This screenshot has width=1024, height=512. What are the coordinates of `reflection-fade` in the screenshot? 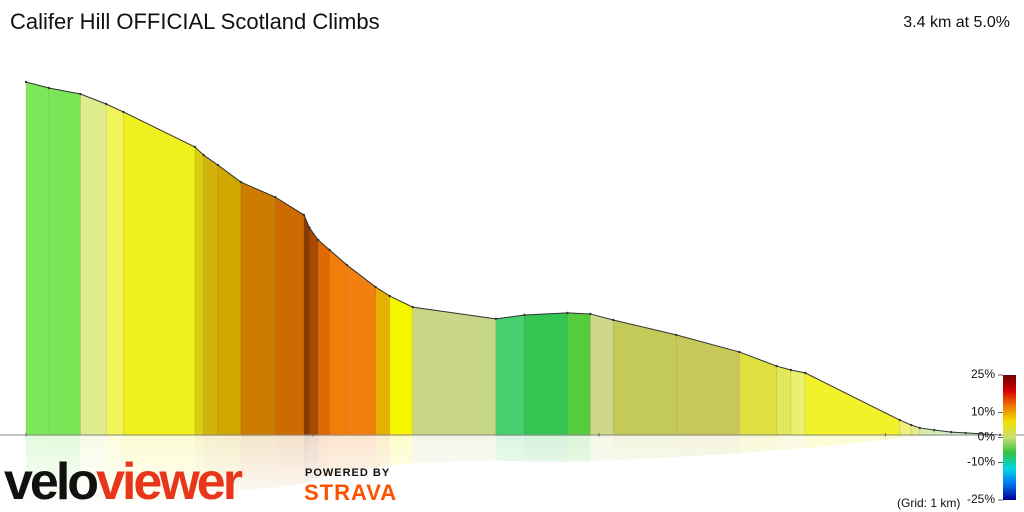 It's located at (512, 474).